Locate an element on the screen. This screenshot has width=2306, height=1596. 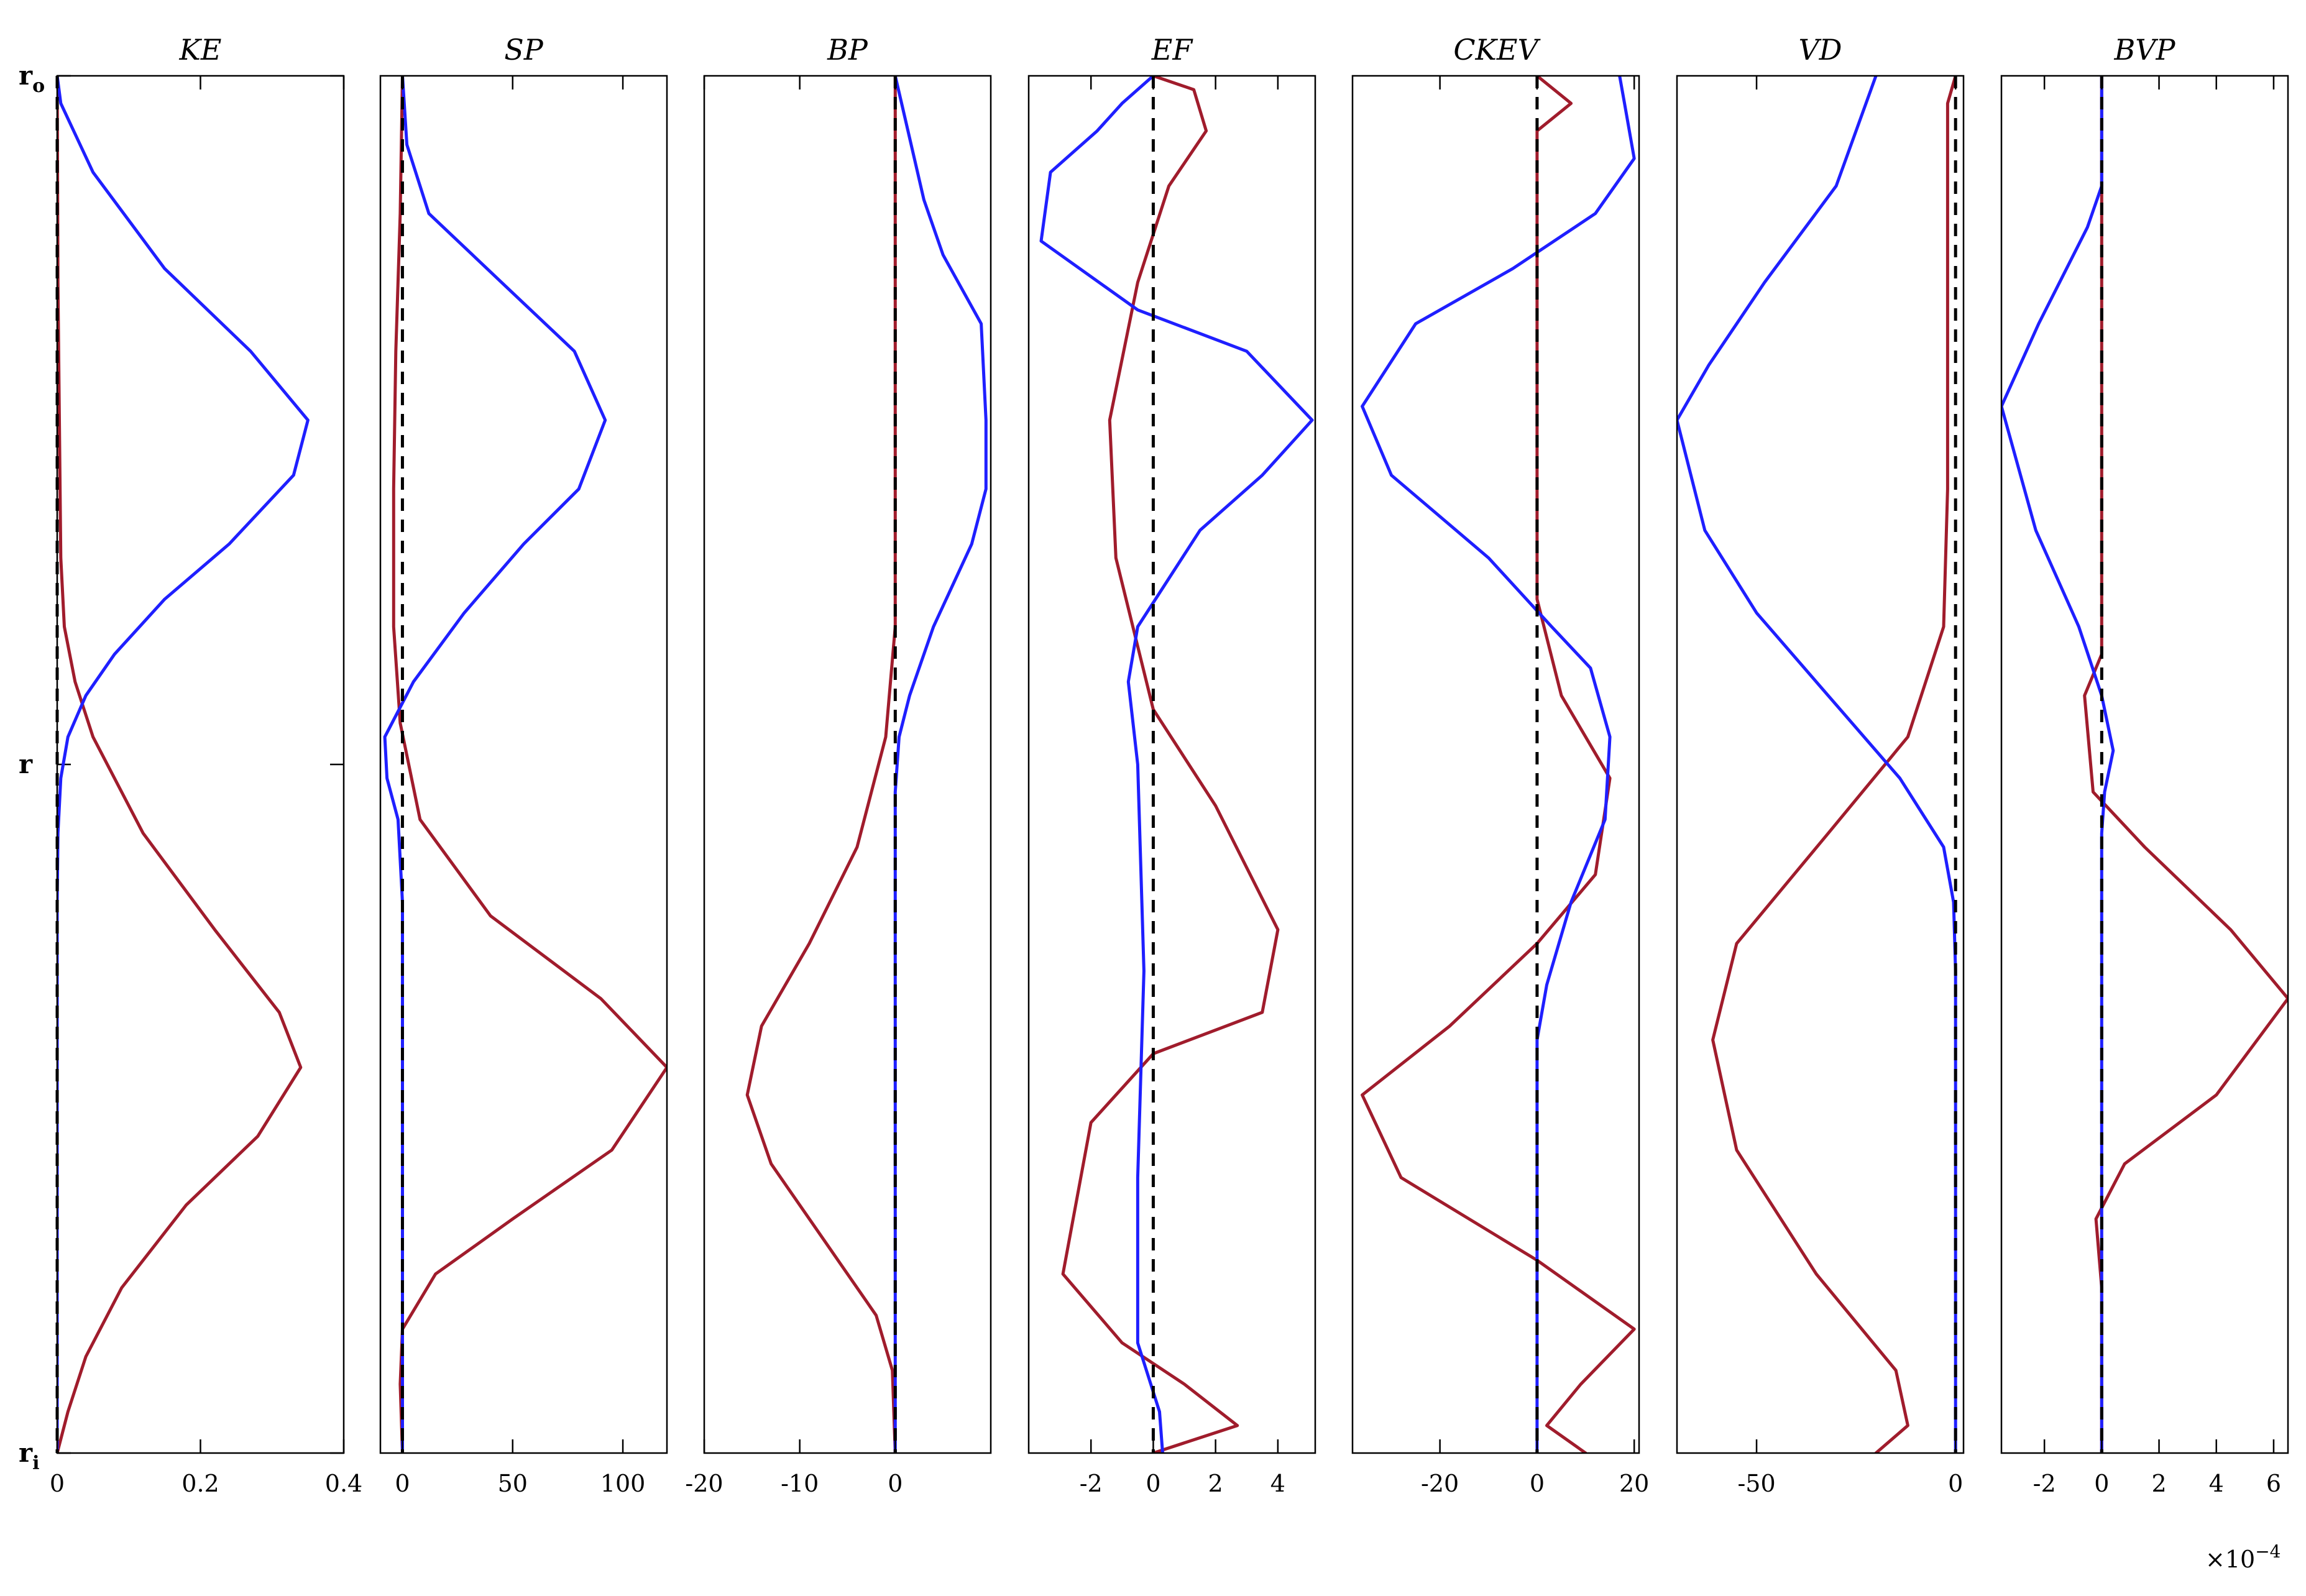
panel-ef: EF -2 0 2 4 is located at coordinates (1172, 765).